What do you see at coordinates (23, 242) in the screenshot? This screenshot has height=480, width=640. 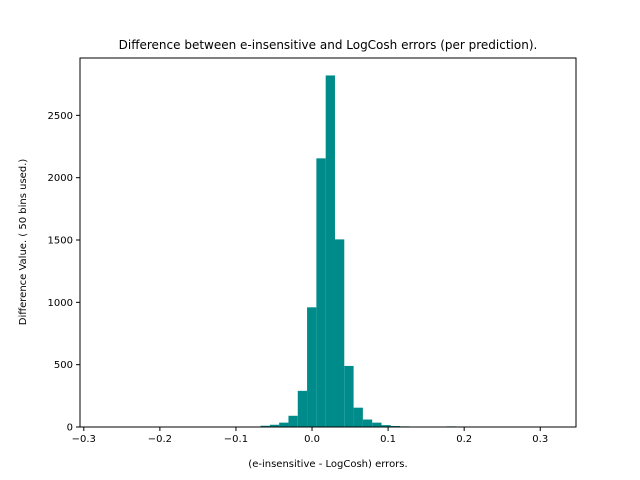 I see `y-axis-label: Difference Value. ( 50 bins used.)` at bounding box center [23, 242].